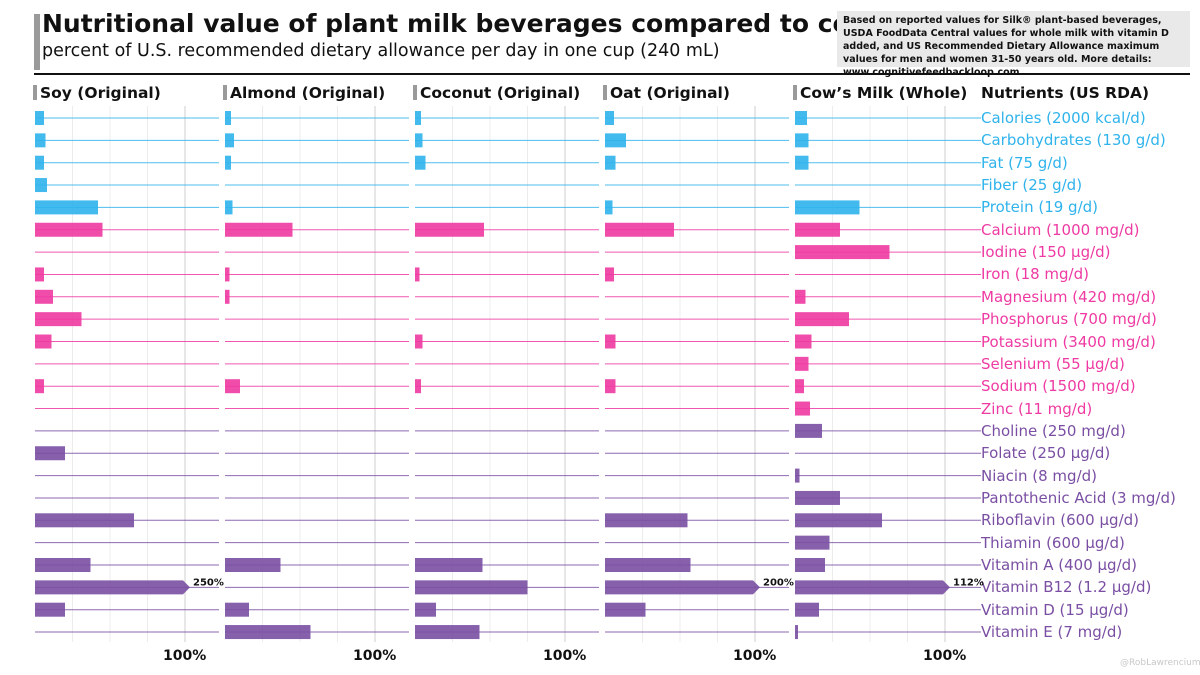  I want to click on nutrient-label: Selenium (55 µg/d), so click(1053, 363).